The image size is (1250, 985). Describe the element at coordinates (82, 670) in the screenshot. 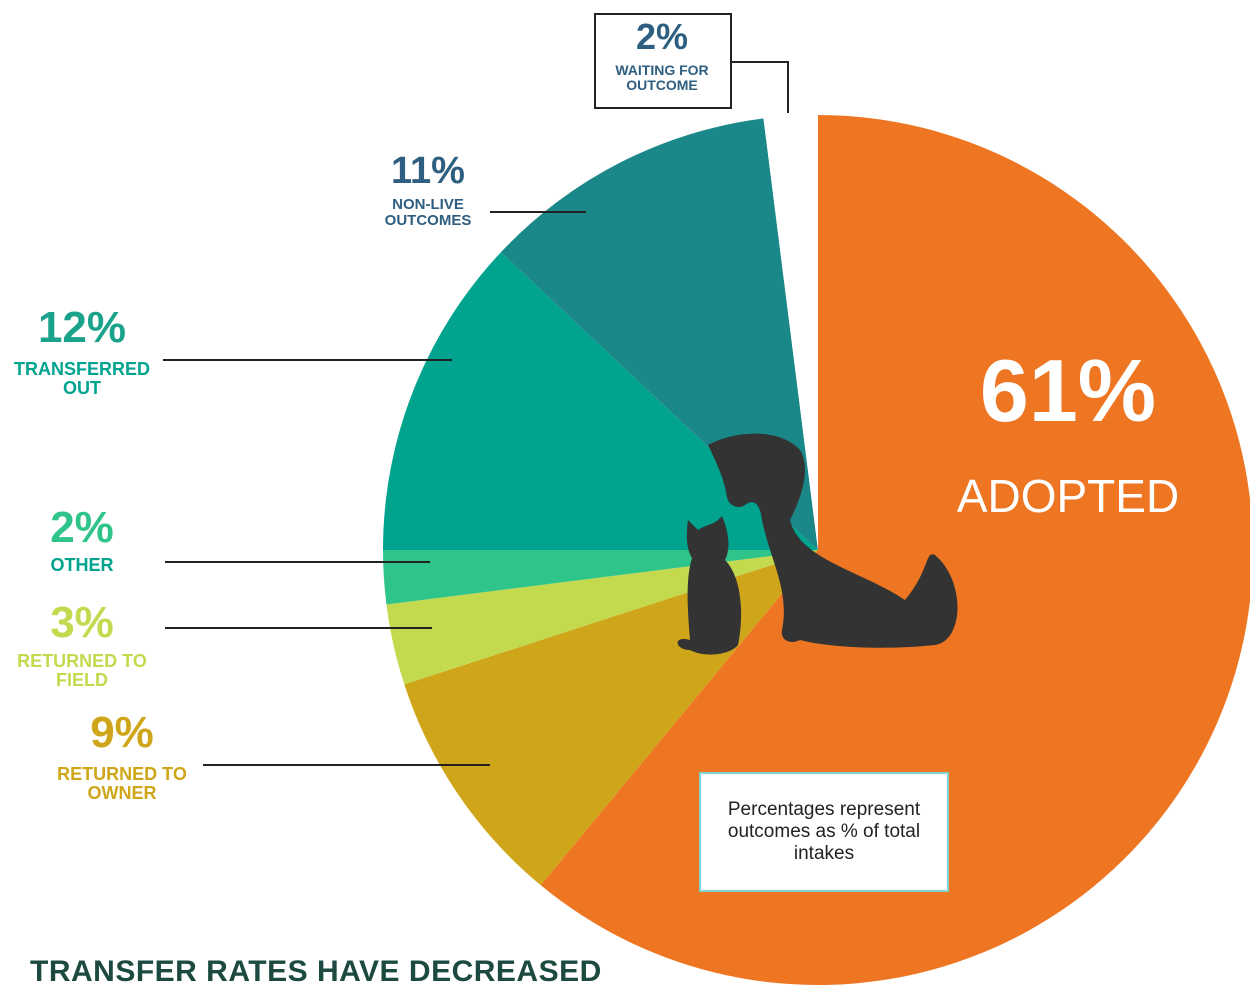

I see `category-label: RETURNED TO FIELD` at that location.